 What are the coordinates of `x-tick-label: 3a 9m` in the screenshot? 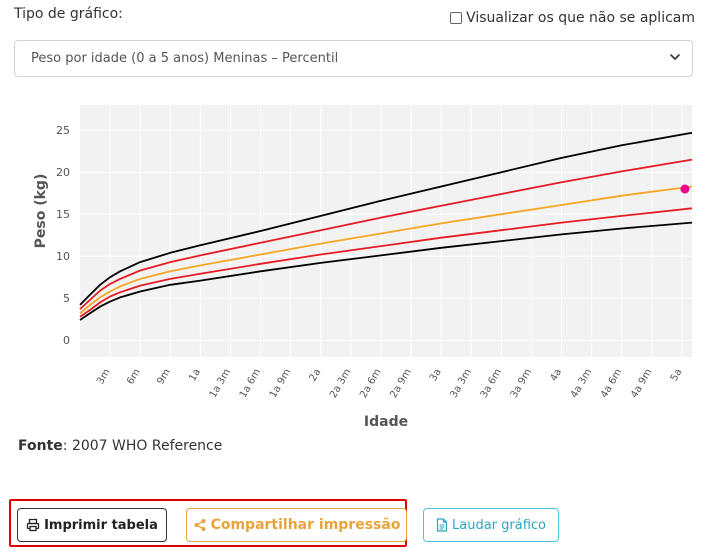 It's located at (521, 383).